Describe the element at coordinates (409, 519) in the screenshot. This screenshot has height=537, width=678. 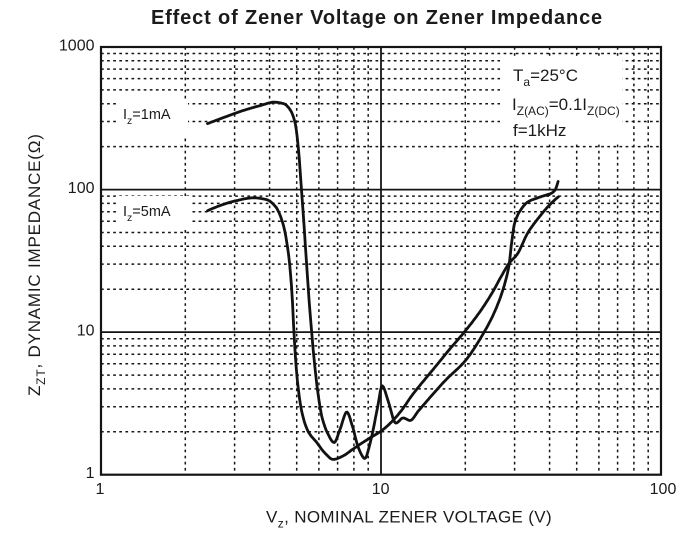
I see `svg-text: Vz, NOMINAL ZENER VOLTAGE (V)` at that location.